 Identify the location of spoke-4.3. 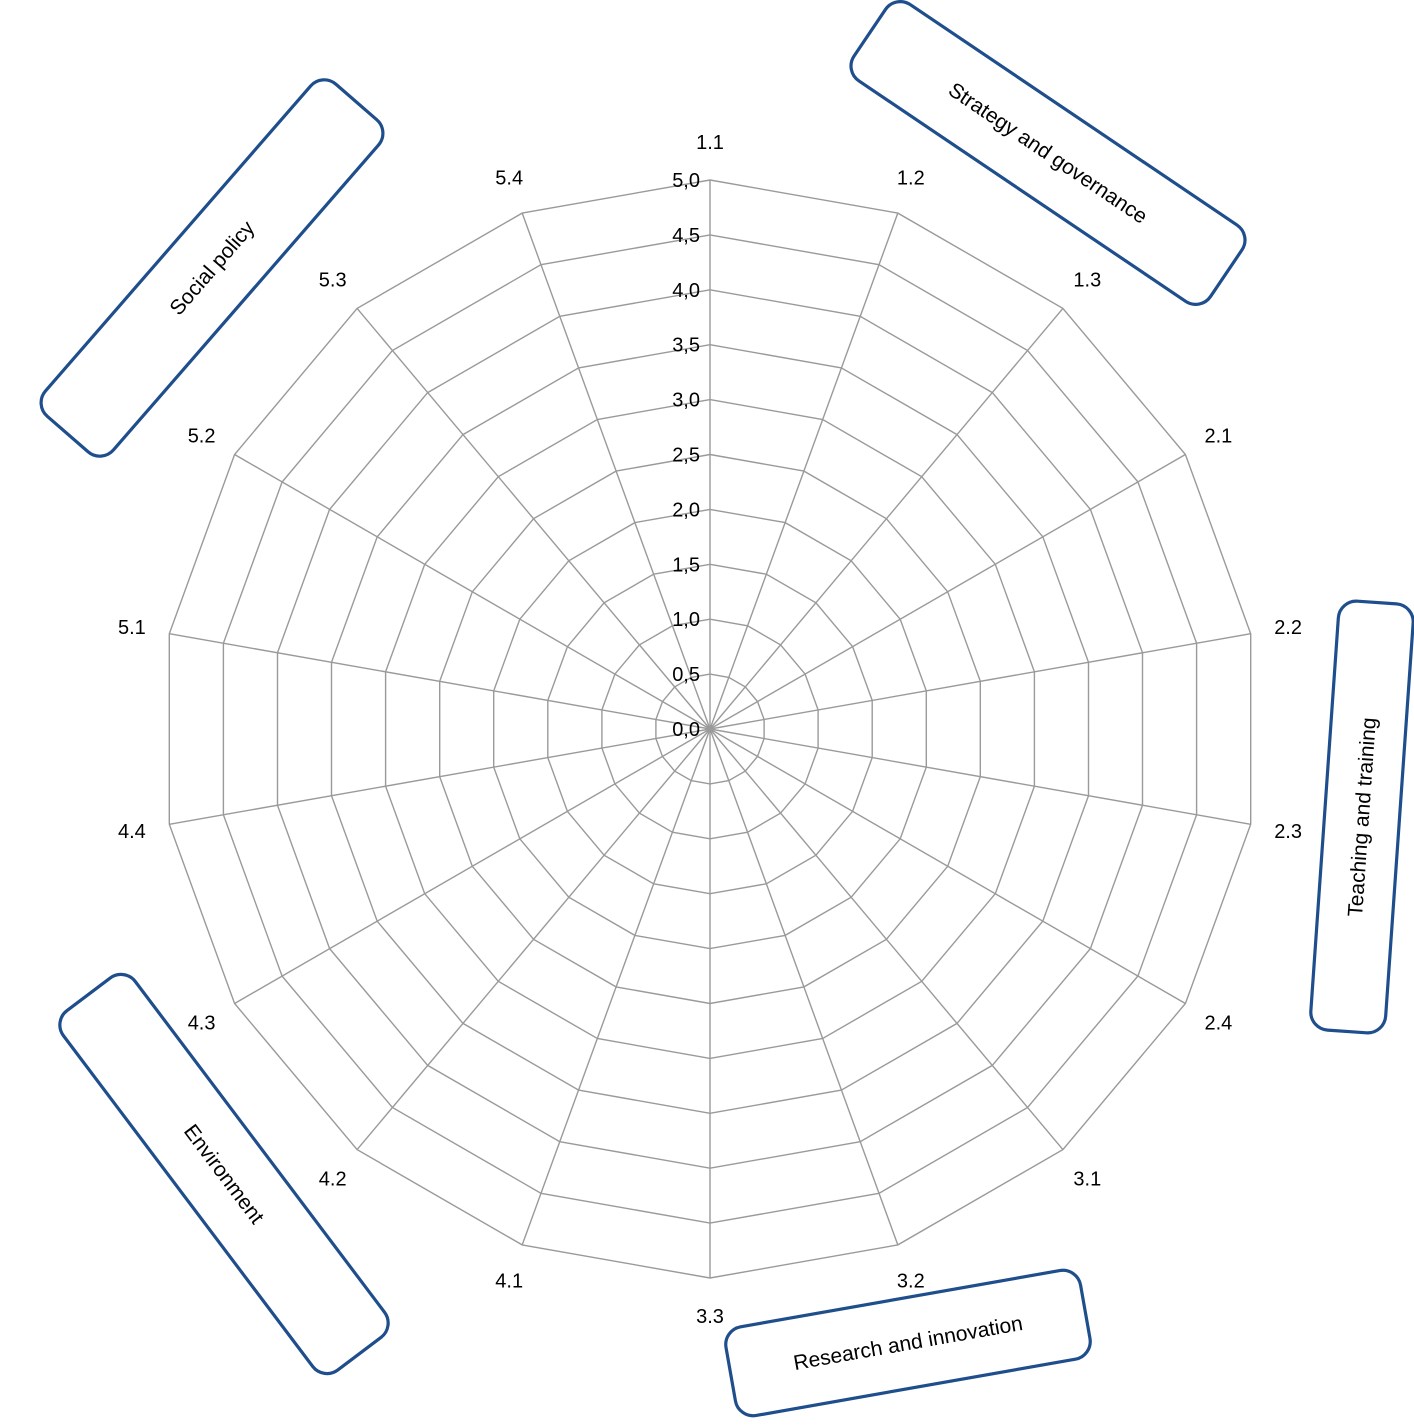
(472, 866).